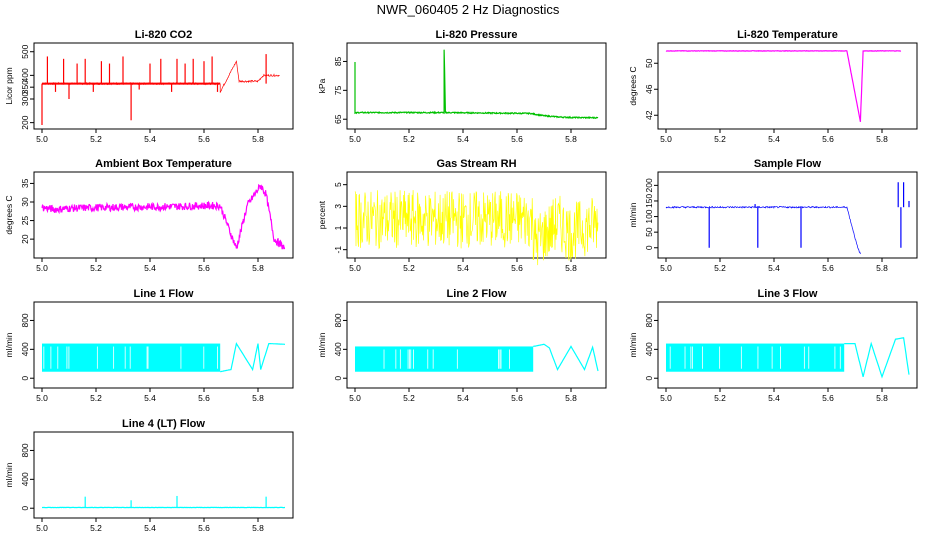 Image resolution: width=936 pixels, height=540 pixels. I want to click on y-tick-label: -1, so click(338, 250).